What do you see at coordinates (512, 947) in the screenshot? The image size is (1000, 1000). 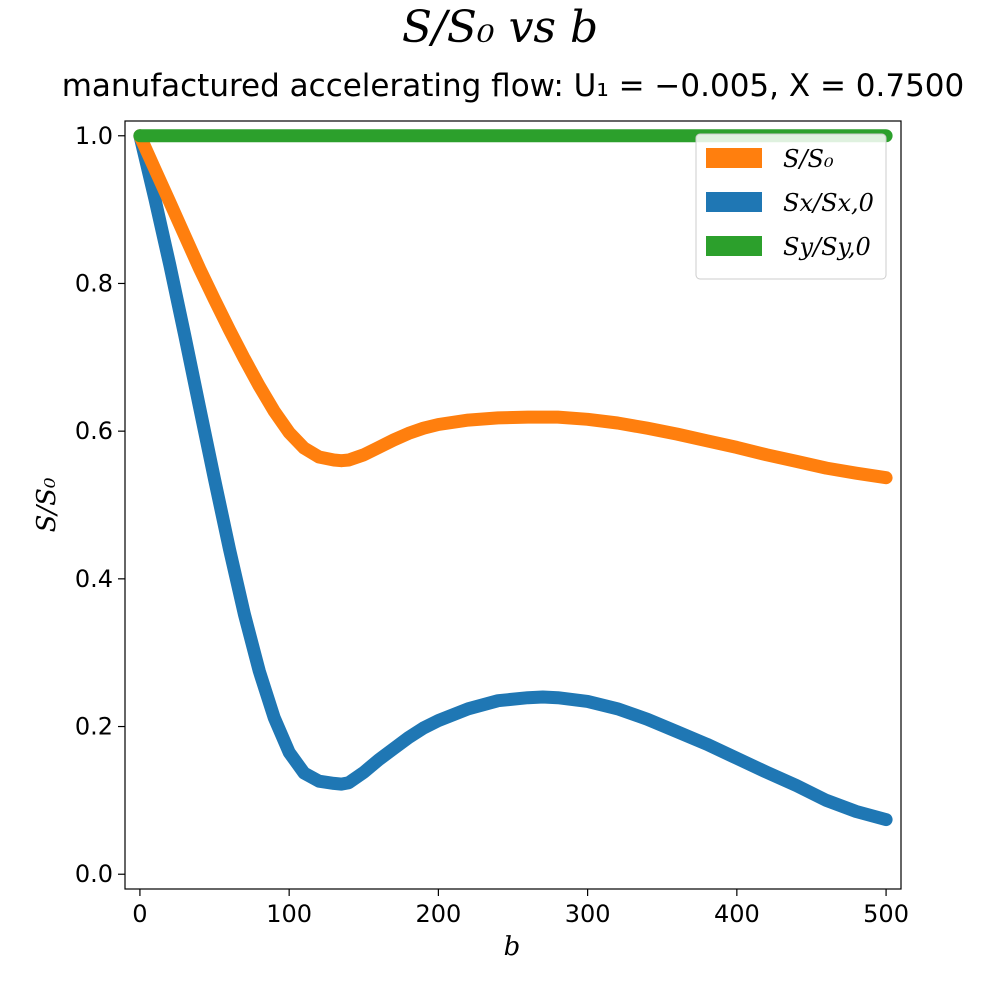 I see `x-axis-label: b` at bounding box center [512, 947].